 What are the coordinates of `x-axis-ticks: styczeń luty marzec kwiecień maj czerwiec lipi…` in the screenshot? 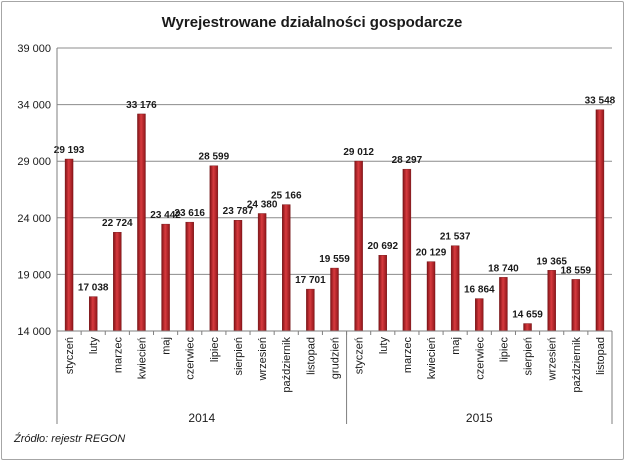 It's located at (335, 365).